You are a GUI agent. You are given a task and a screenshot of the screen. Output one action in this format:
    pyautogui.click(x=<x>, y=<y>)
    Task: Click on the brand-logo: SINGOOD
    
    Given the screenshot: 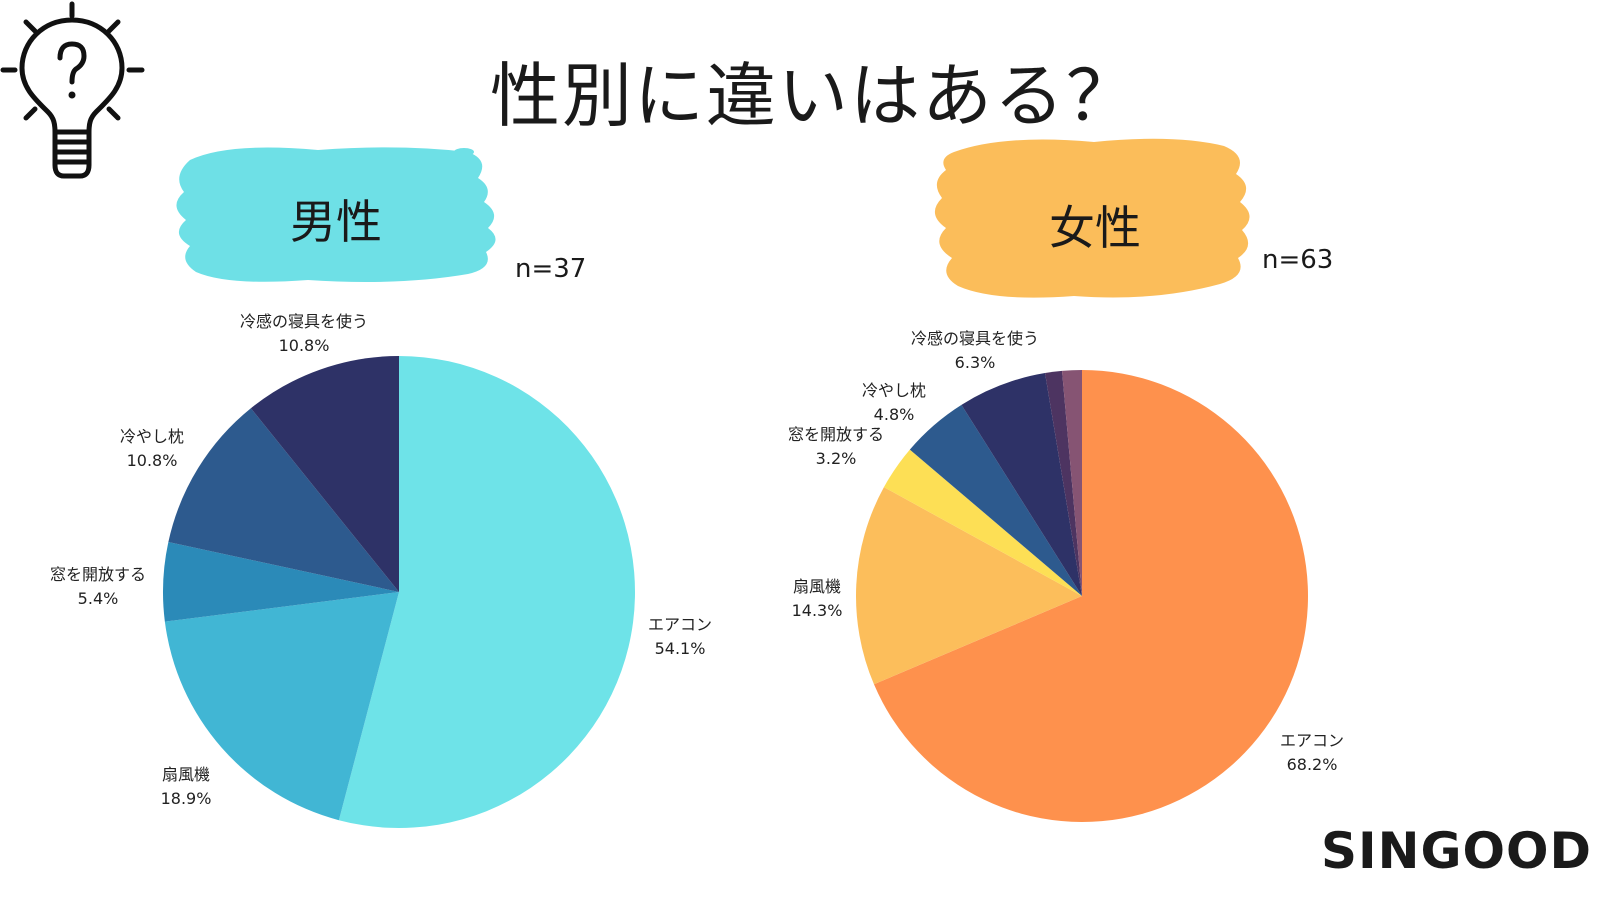 What is the action you would take?
    pyautogui.click(x=1456, y=851)
    